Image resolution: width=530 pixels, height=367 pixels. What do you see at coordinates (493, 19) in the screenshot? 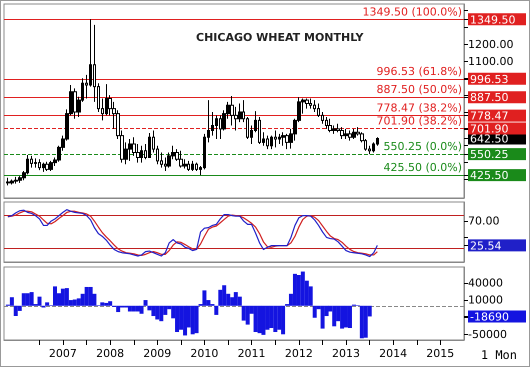
I see `y-tick-label: 1349.50` at bounding box center [493, 19].